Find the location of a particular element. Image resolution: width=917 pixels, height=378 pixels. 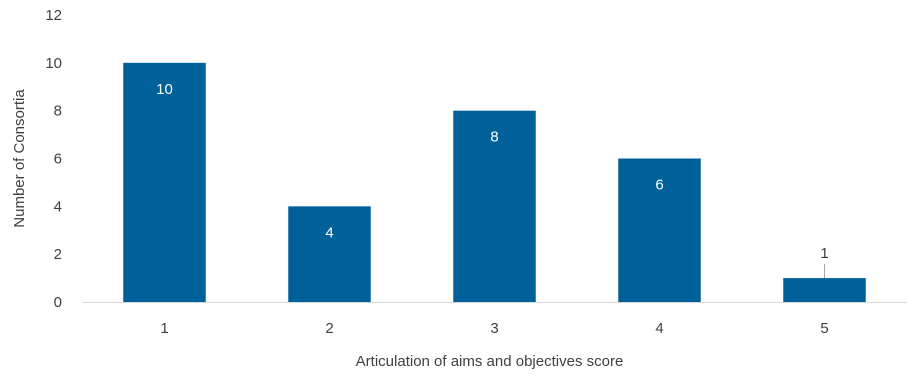

data-label: 4 is located at coordinates (329, 232).